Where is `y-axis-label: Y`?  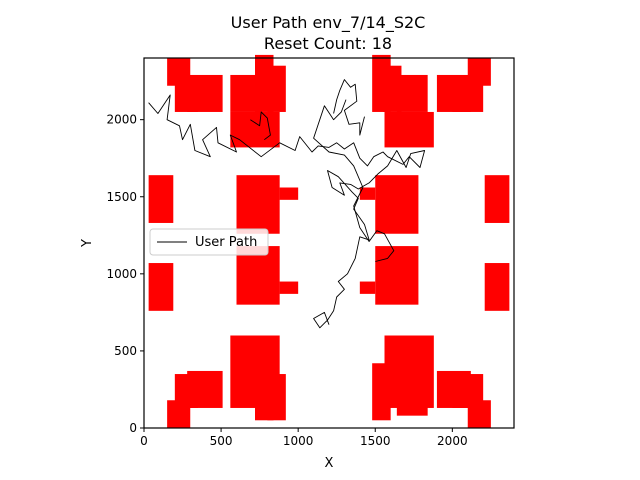 y-axis-label: Y is located at coordinates (87, 243).